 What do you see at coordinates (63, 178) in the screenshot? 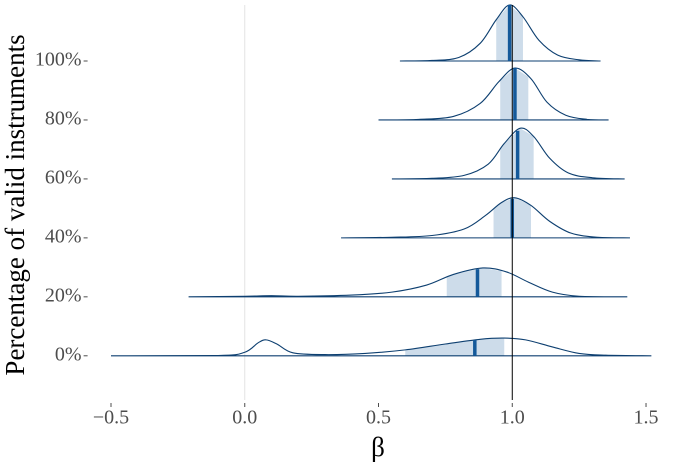
I see `y-tick-label: 60%` at bounding box center [63, 178].